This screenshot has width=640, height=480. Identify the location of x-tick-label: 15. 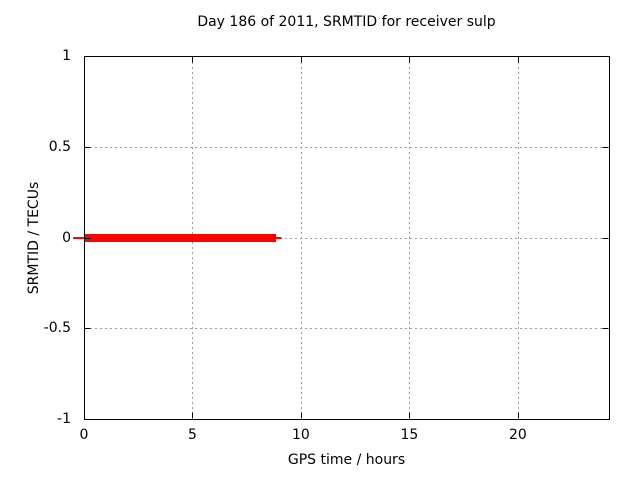
(409, 435).